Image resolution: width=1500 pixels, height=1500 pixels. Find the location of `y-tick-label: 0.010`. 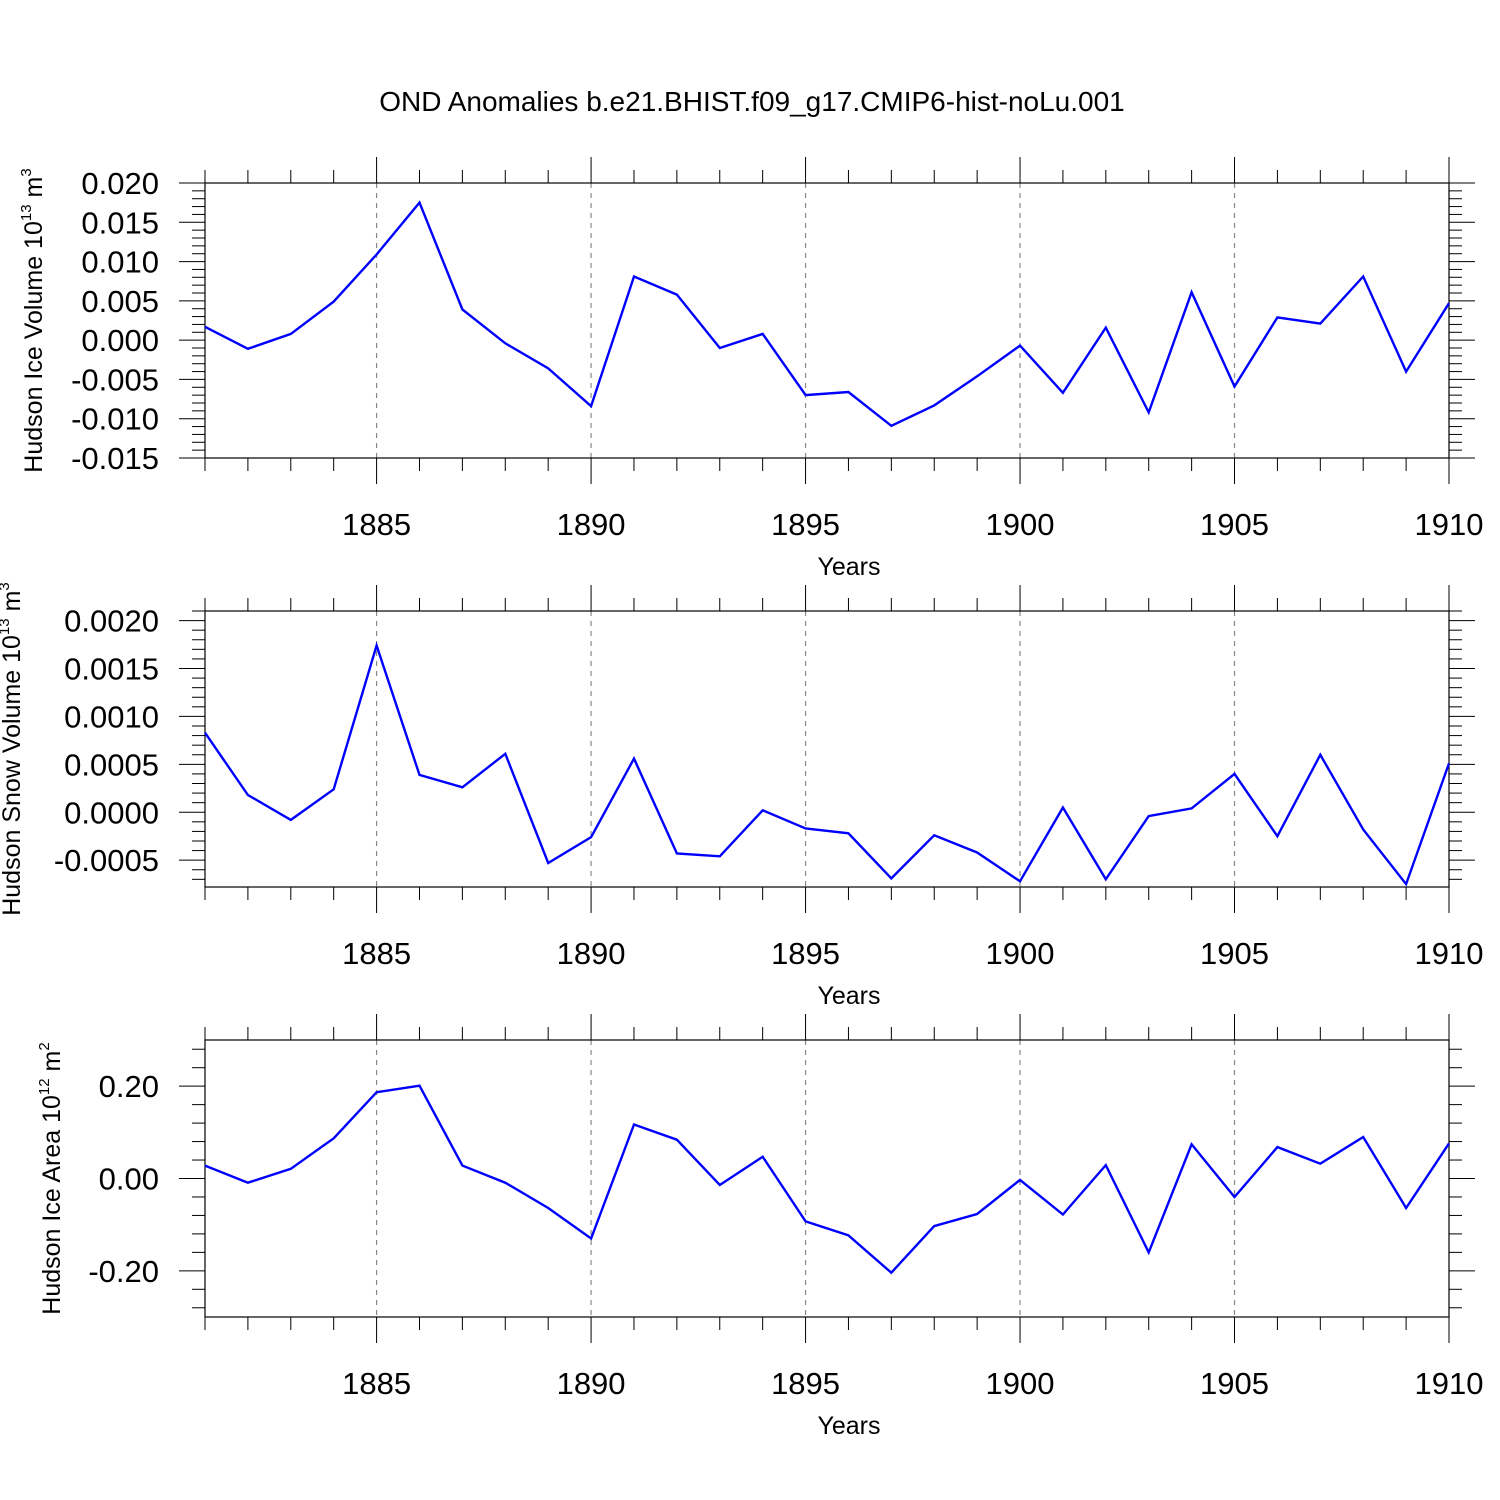

y-tick-label: 0.010 is located at coordinates (120, 262).